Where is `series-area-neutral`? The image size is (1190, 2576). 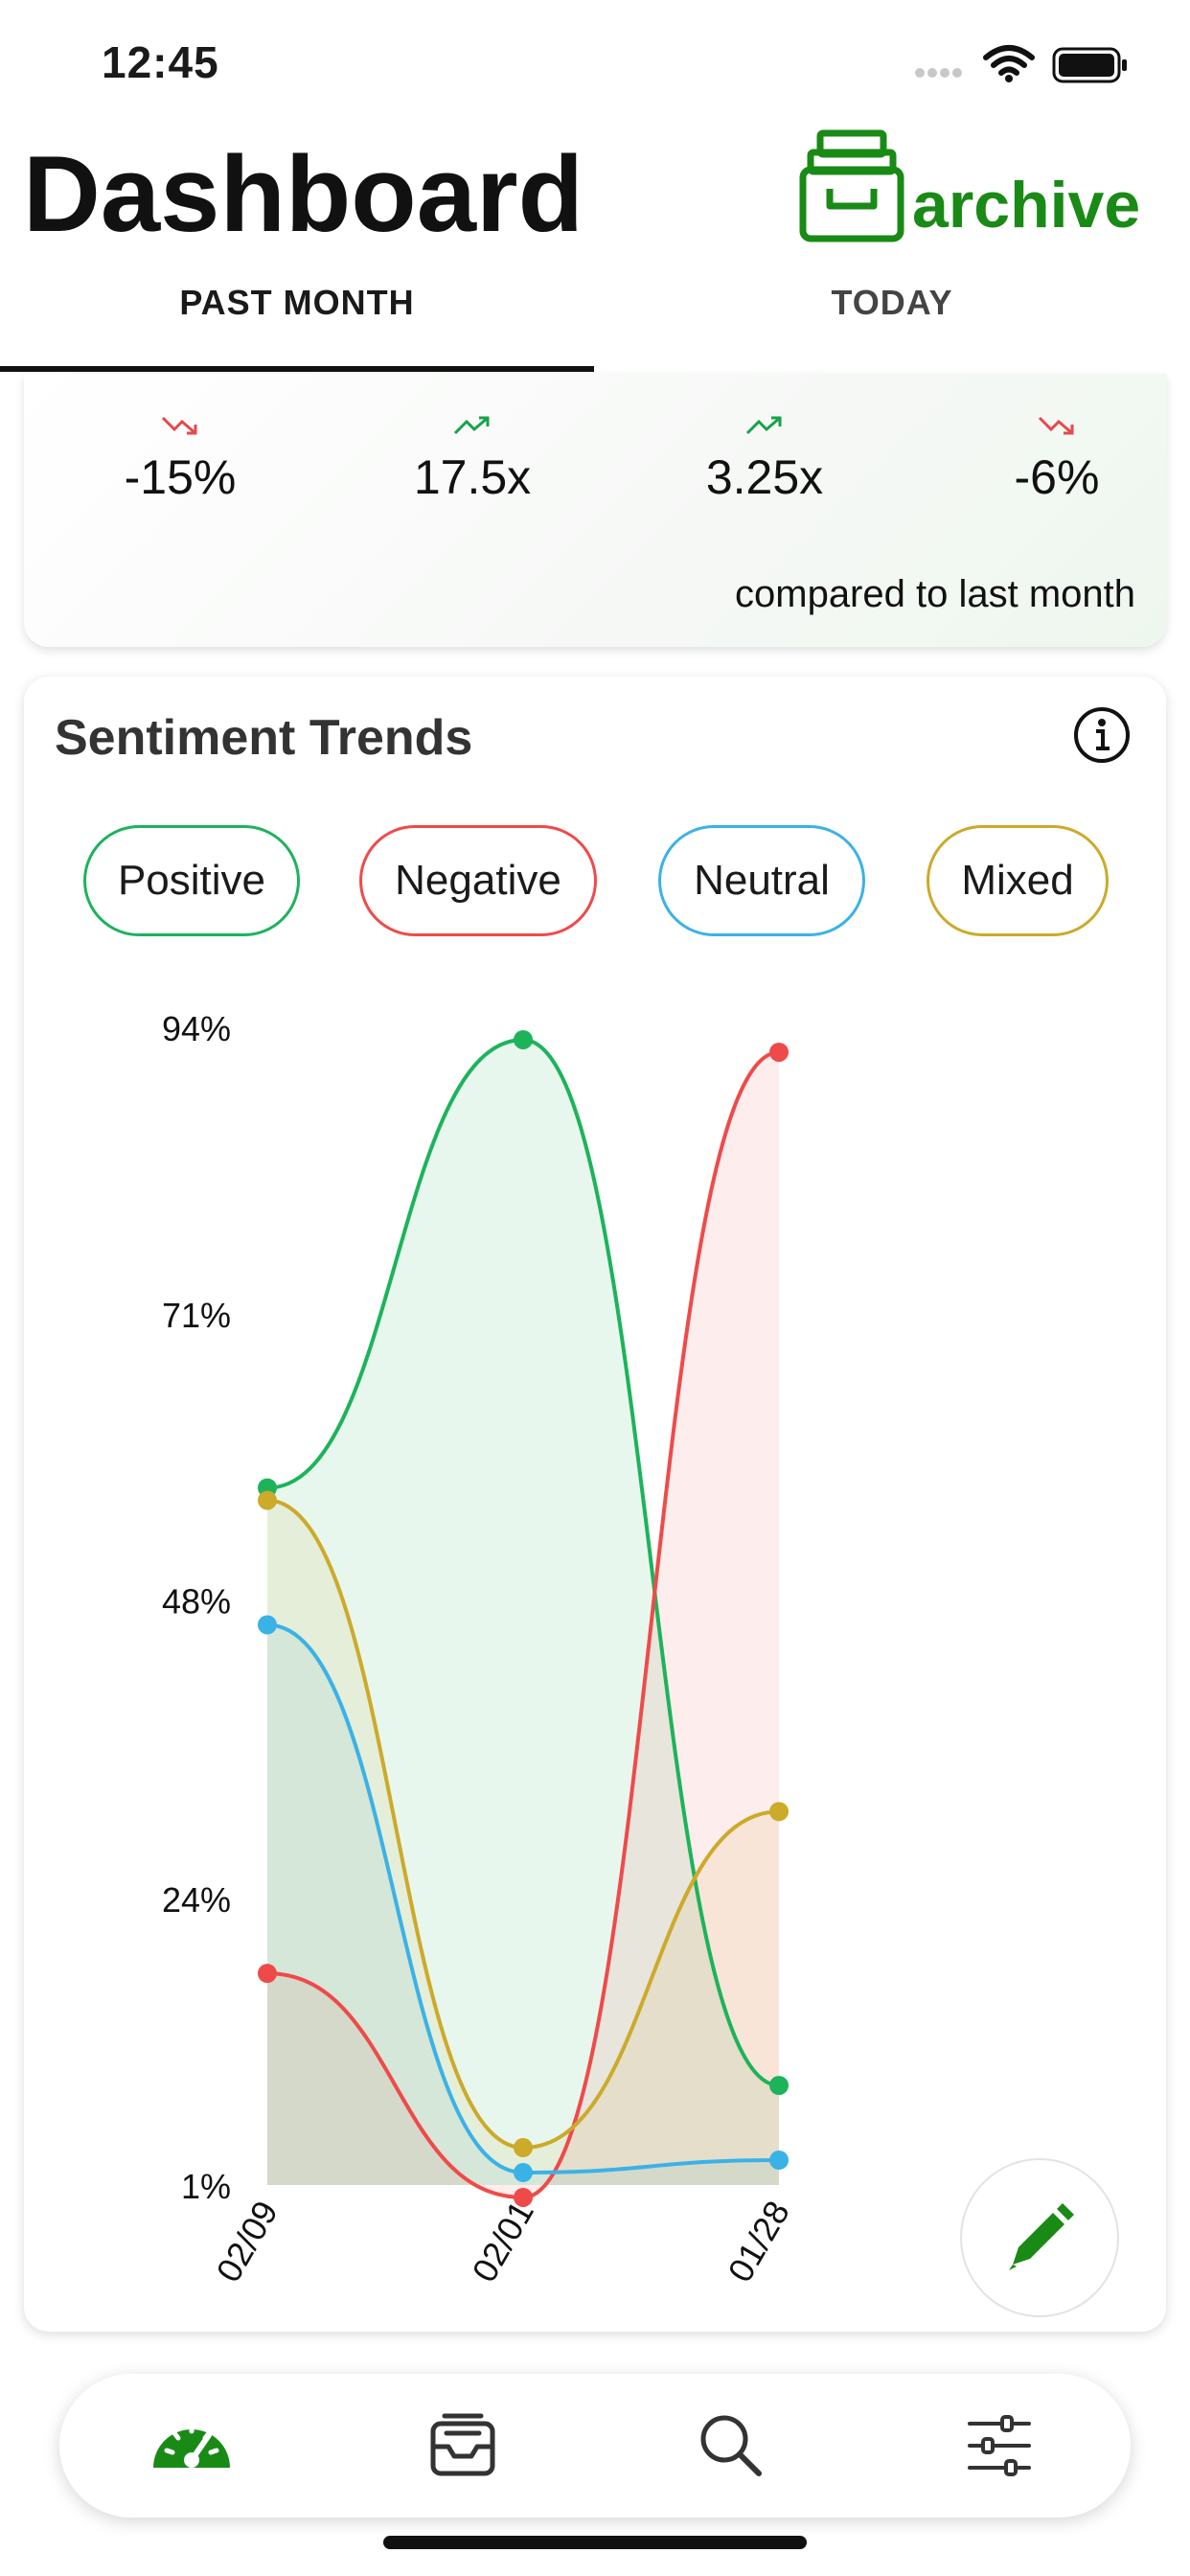 series-area-neutral is located at coordinates (523, 1904).